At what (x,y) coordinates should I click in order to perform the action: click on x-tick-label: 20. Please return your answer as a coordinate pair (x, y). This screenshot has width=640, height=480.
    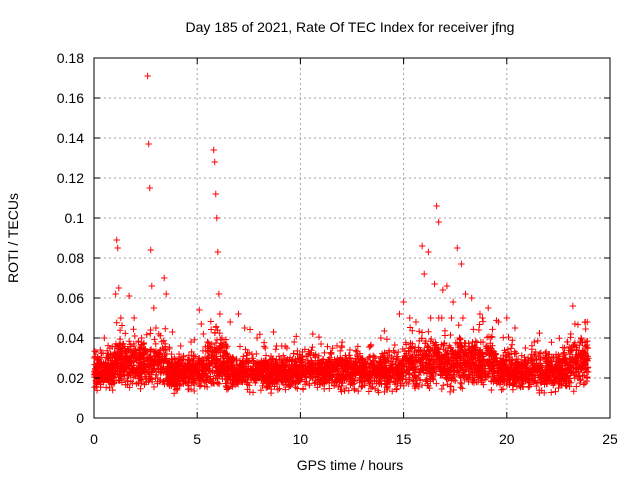
    Looking at the image, I should click on (507, 439).